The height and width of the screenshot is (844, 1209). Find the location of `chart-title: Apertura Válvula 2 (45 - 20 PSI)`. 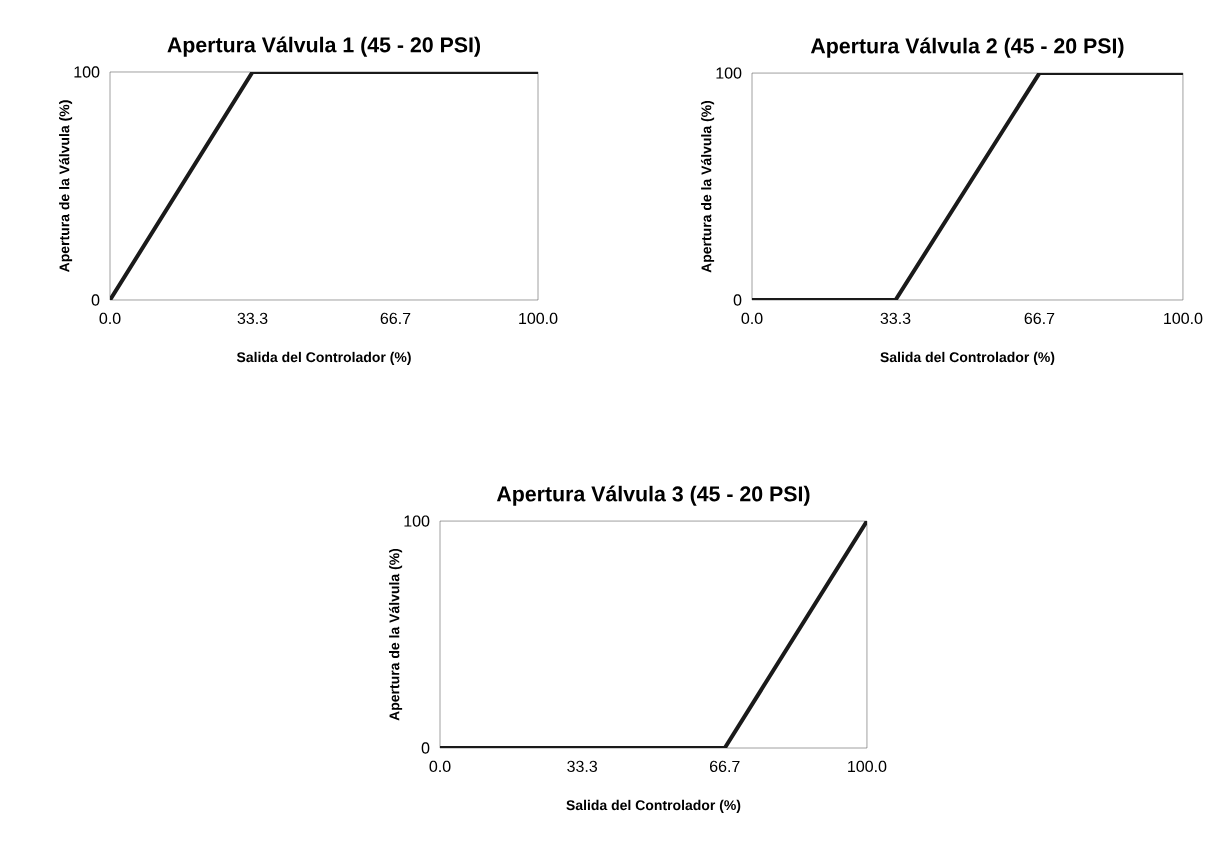

chart-title: Apertura Válvula 2 (45 - 20 PSI) is located at coordinates (967, 47).